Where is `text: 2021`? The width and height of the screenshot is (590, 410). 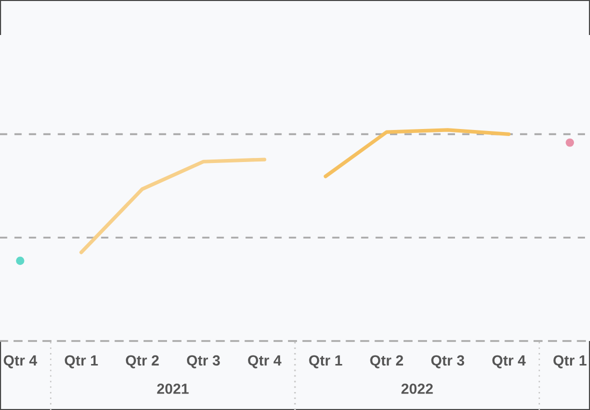 text: 2021 is located at coordinates (173, 389).